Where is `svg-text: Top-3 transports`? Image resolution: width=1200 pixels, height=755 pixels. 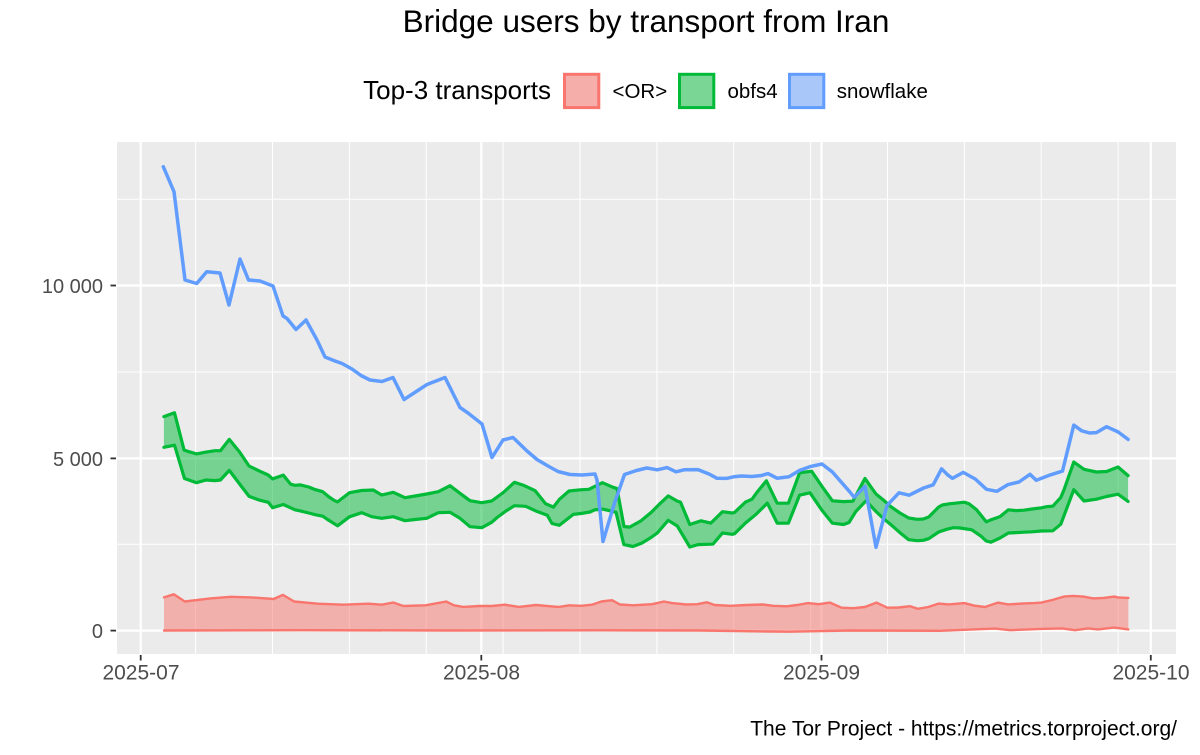
svg-text: Top-3 transports is located at coordinates (457, 90).